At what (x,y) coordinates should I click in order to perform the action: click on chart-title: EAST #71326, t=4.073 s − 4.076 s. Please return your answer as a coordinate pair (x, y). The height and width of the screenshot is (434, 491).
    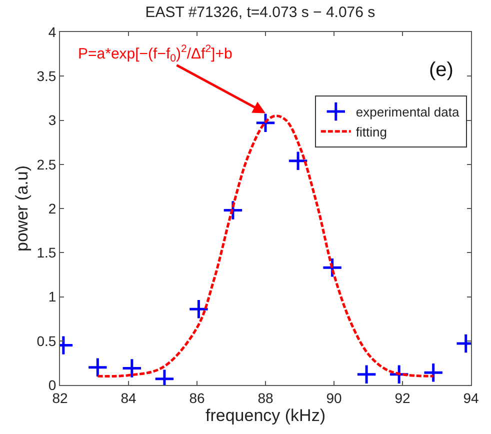
    Looking at the image, I should click on (260, 13).